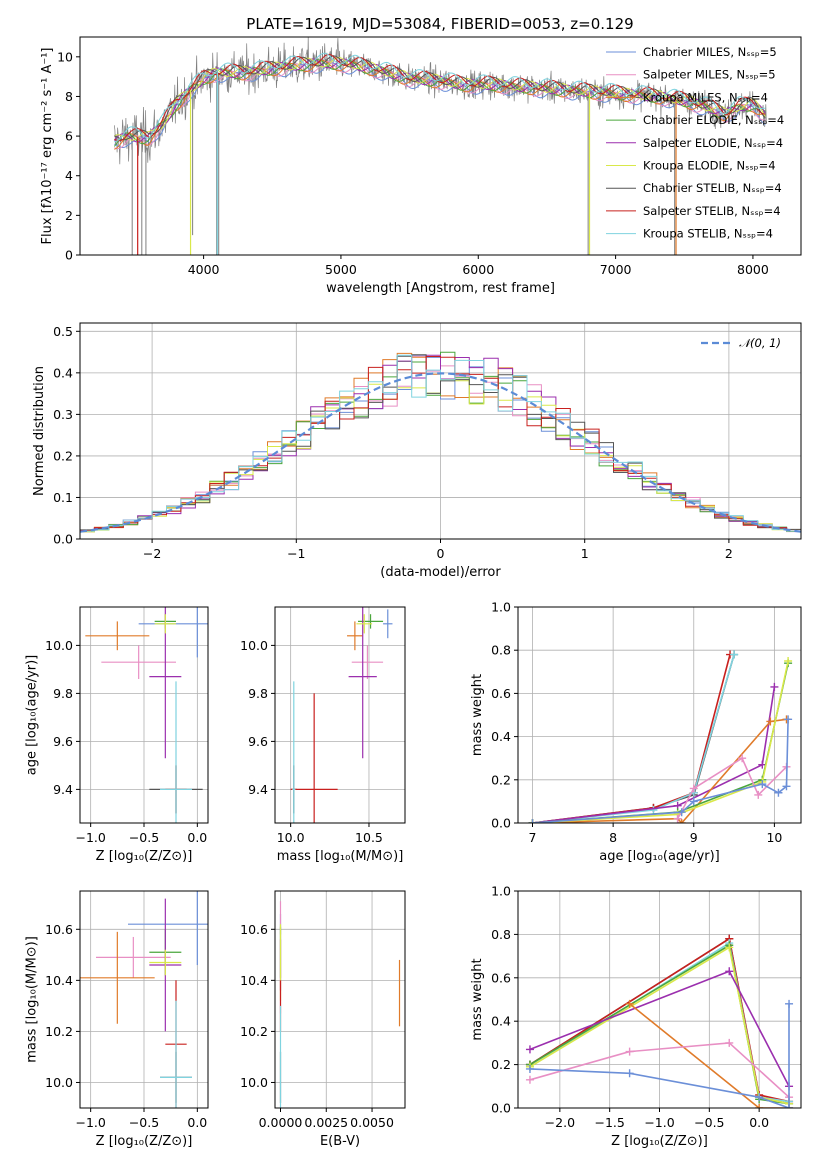 The width and height of the screenshot is (819, 1170). What do you see at coordinates (713, 143) in the screenshot?
I see `legend-entry: Salpeter ELODIE, Nₛₛₚ=4` at bounding box center [713, 143].